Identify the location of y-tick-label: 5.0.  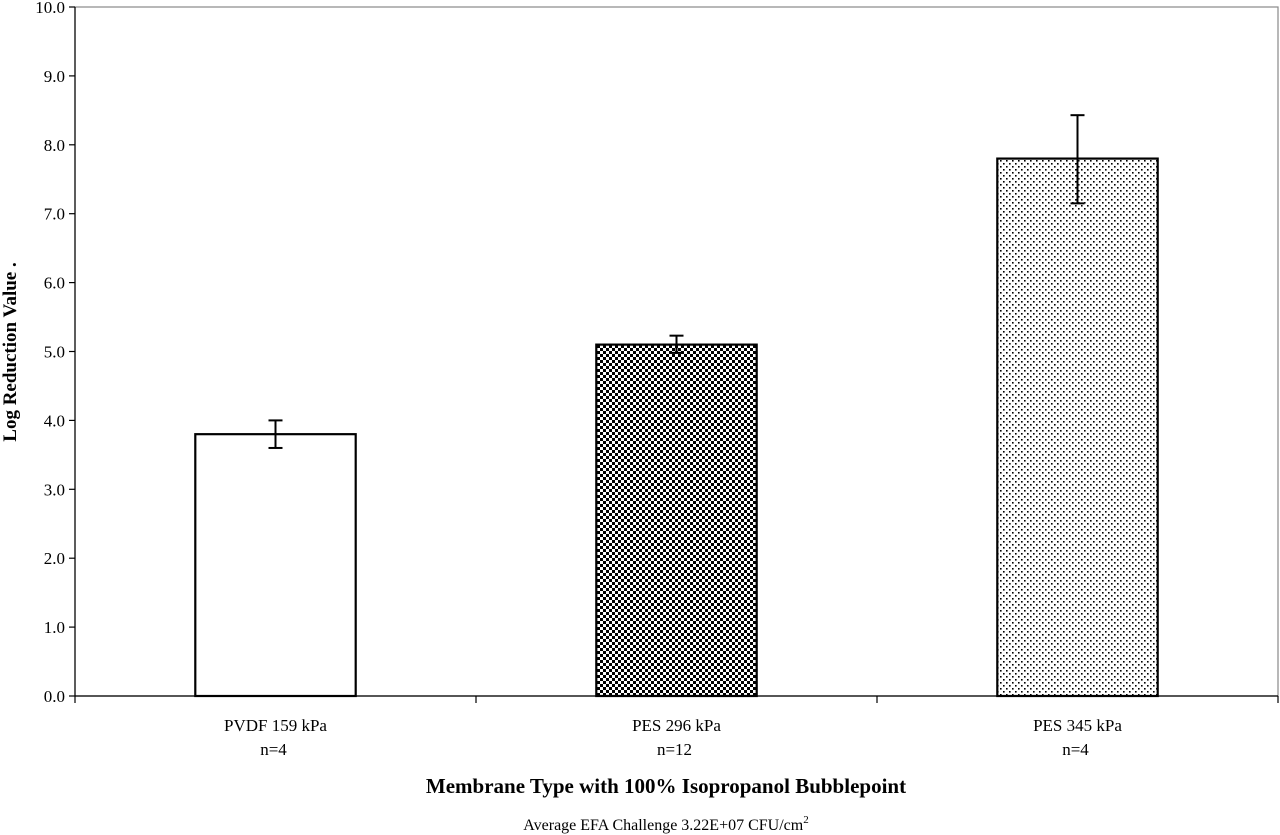
(54, 352).